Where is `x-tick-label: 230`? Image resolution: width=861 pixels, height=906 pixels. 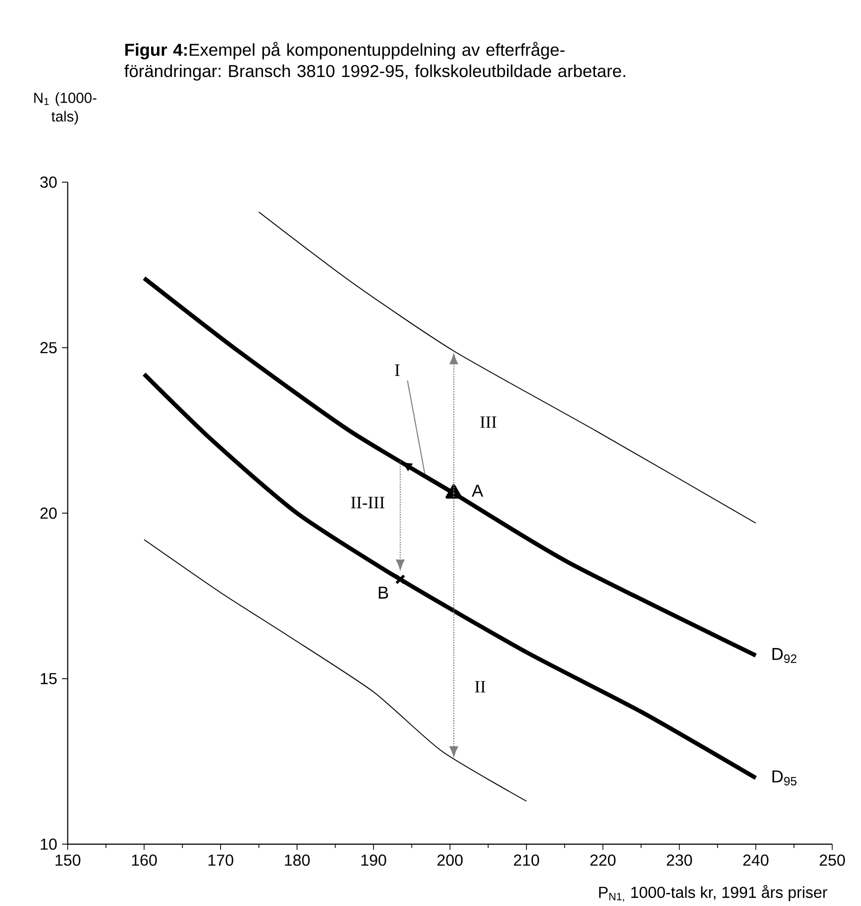 x-tick-label: 230 is located at coordinates (679, 860).